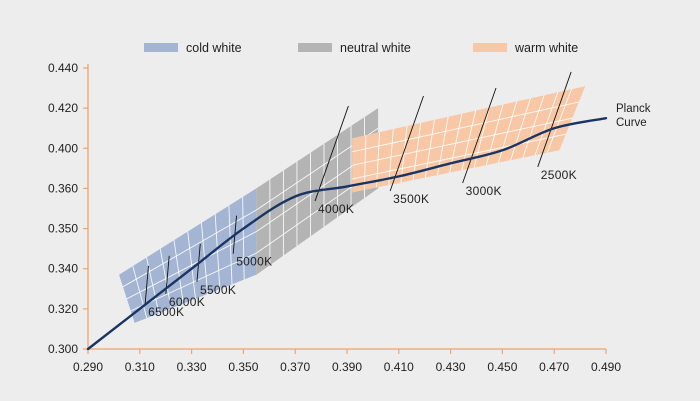 Image resolution: width=700 pixels, height=401 pixels. I want to click on cct-label: 5000K, so click(254, 262).